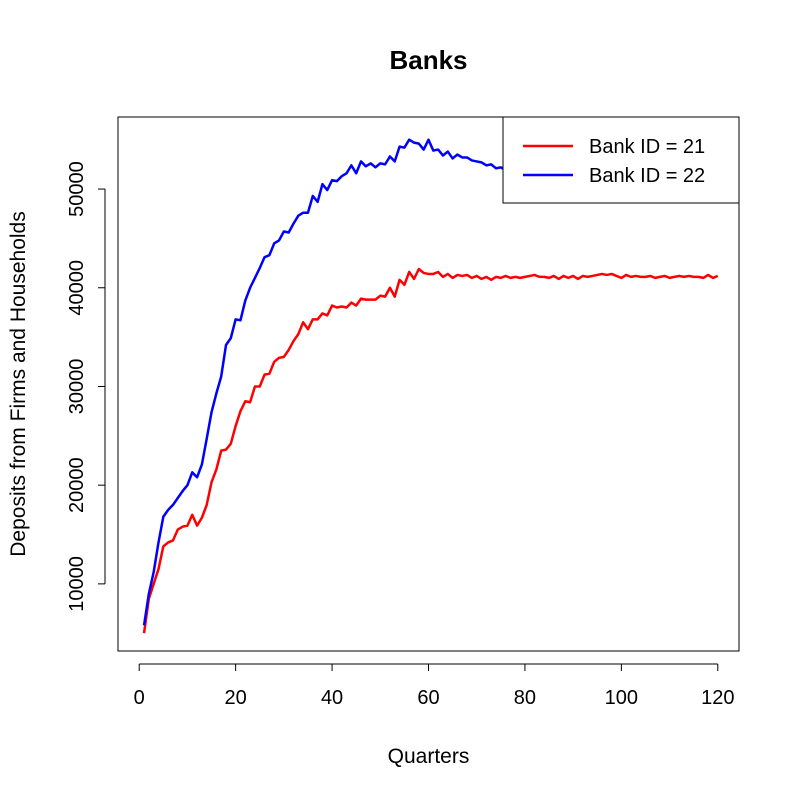 This screenshot has width=800, height=800. Describe the element at coordinates (77, 288) in the screenshot. I see `y-tick-label: 40000` at that location.